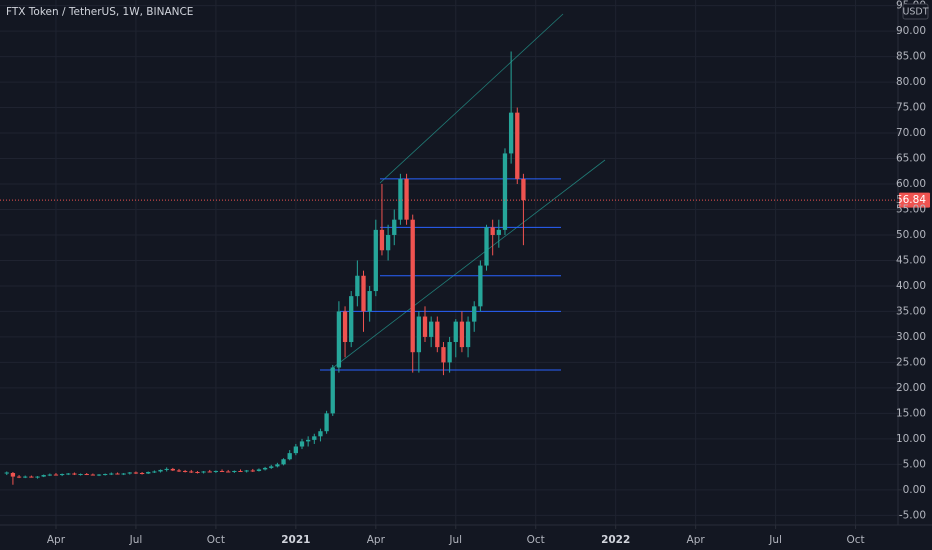 This screenshot has width=932, height=550. Describe the element at coordinates (911, 235) in the screenshot. I see `y-tick-label: 50.00` at that location.